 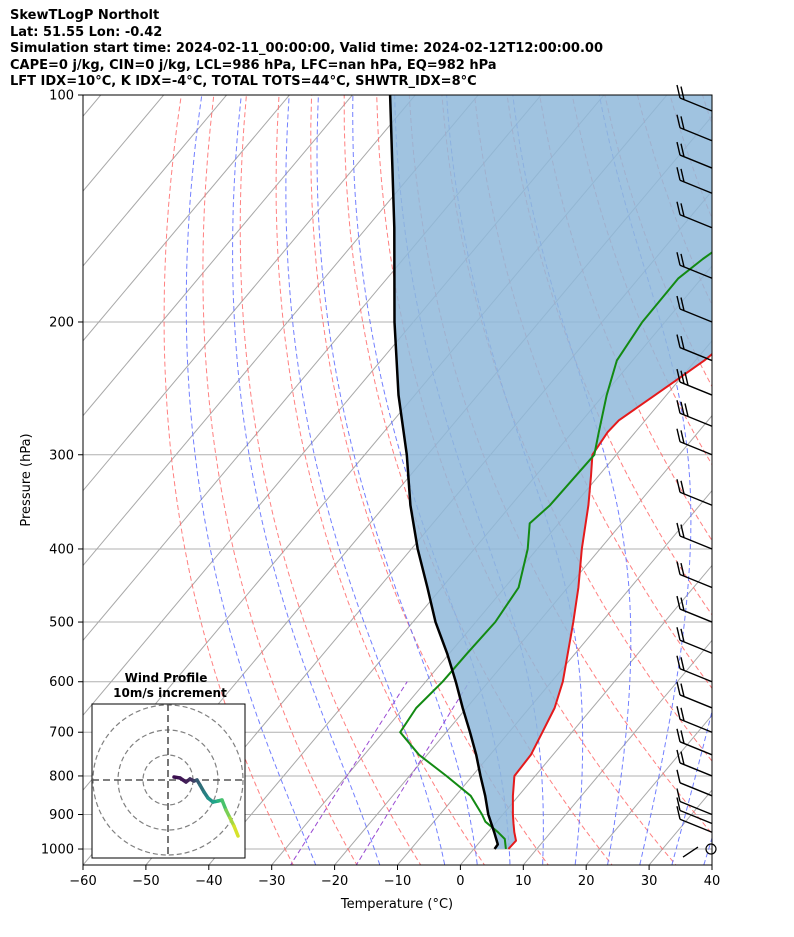 I want to click on x-tick-label: 0, so click(x=460, y=881).